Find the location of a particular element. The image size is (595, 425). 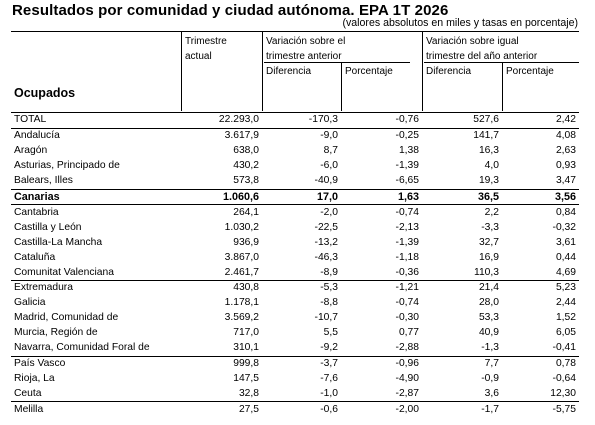

table-row: País Vasco 999,8 -3,7 -0,96 7,7 0,78 is located at coordinates (295, 363).